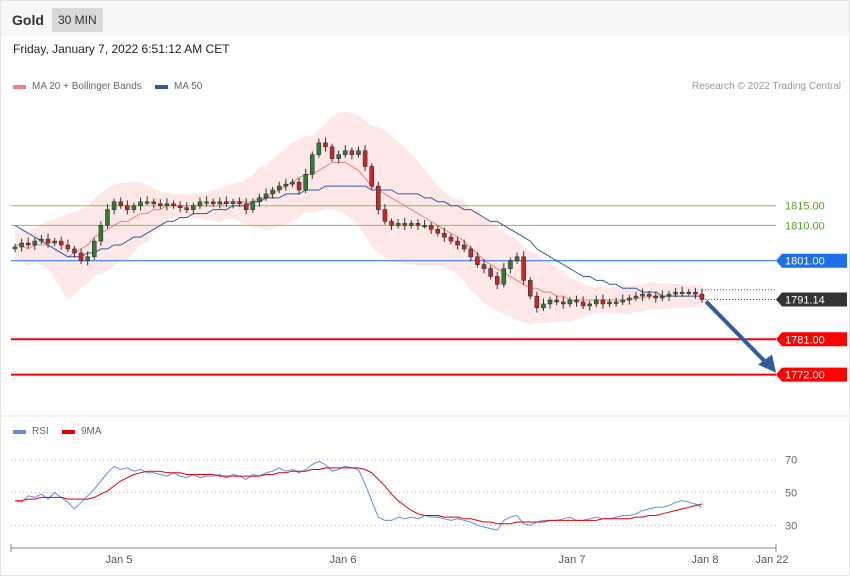 Image resolution: width=850 pixels, height=576 pixels. Describe the element at coordinates (343, 560) in the screenshot. I see `x-tick-label: Jan 6` at that location.